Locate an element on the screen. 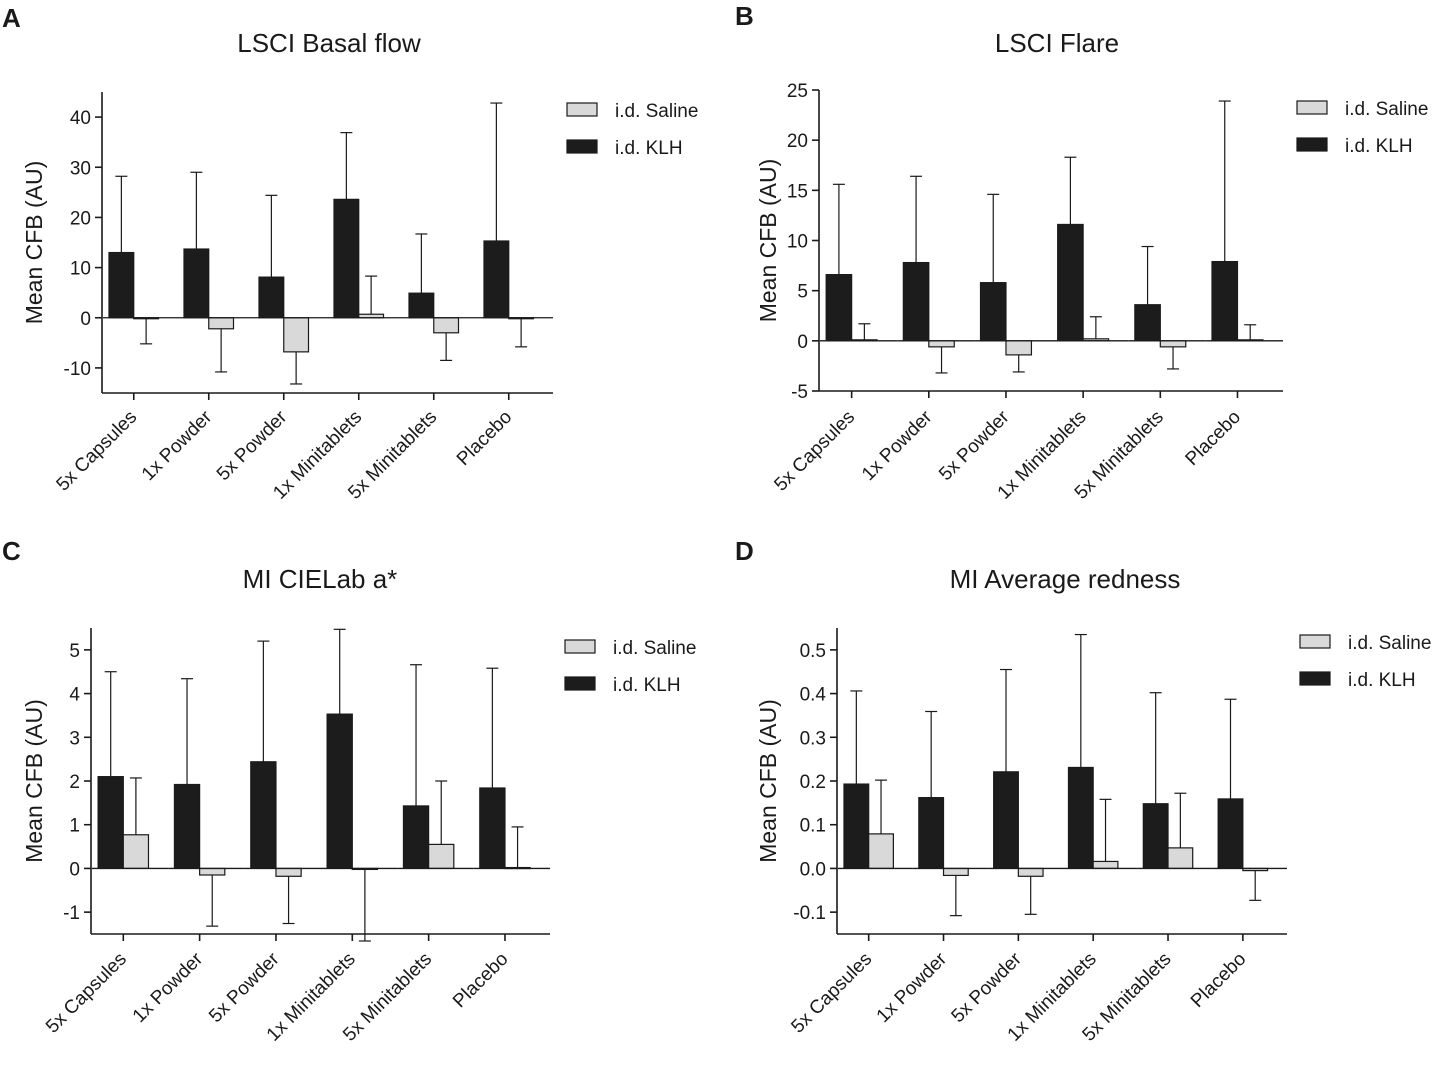  y-tick-label: 4 is located at coordinates (74, 695).